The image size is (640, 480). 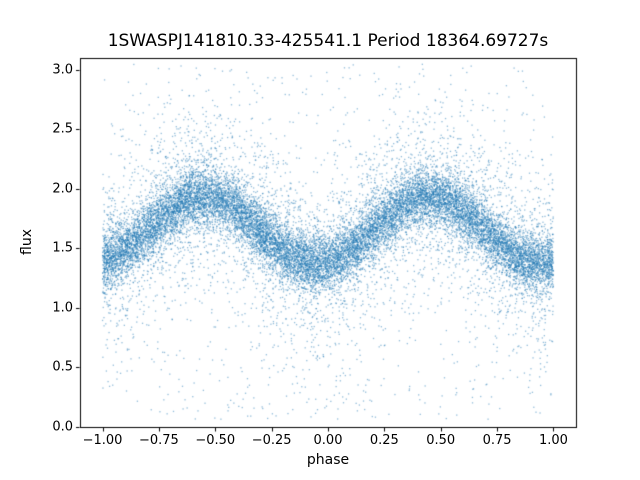 What do you see at coordinates (62, 367) in the screenshot?
I see `y-tick-label: 0.5` at bounding box center [62, 367].